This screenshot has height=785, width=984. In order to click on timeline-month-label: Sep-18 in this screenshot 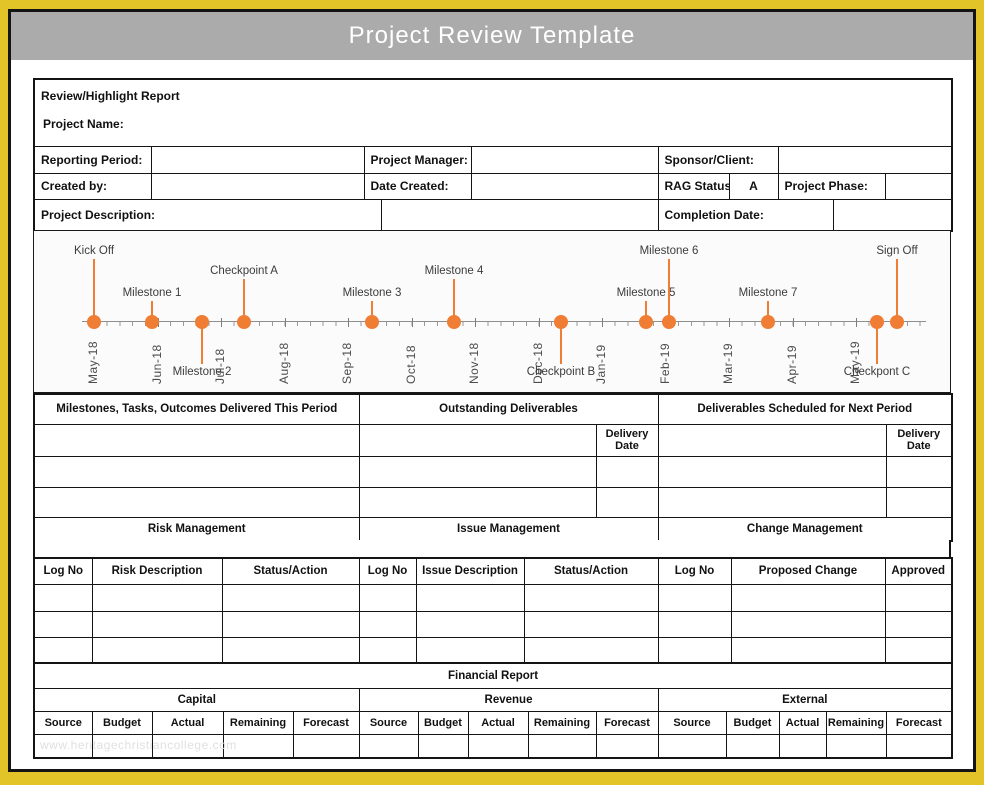, I will do `click(347, 363)`.